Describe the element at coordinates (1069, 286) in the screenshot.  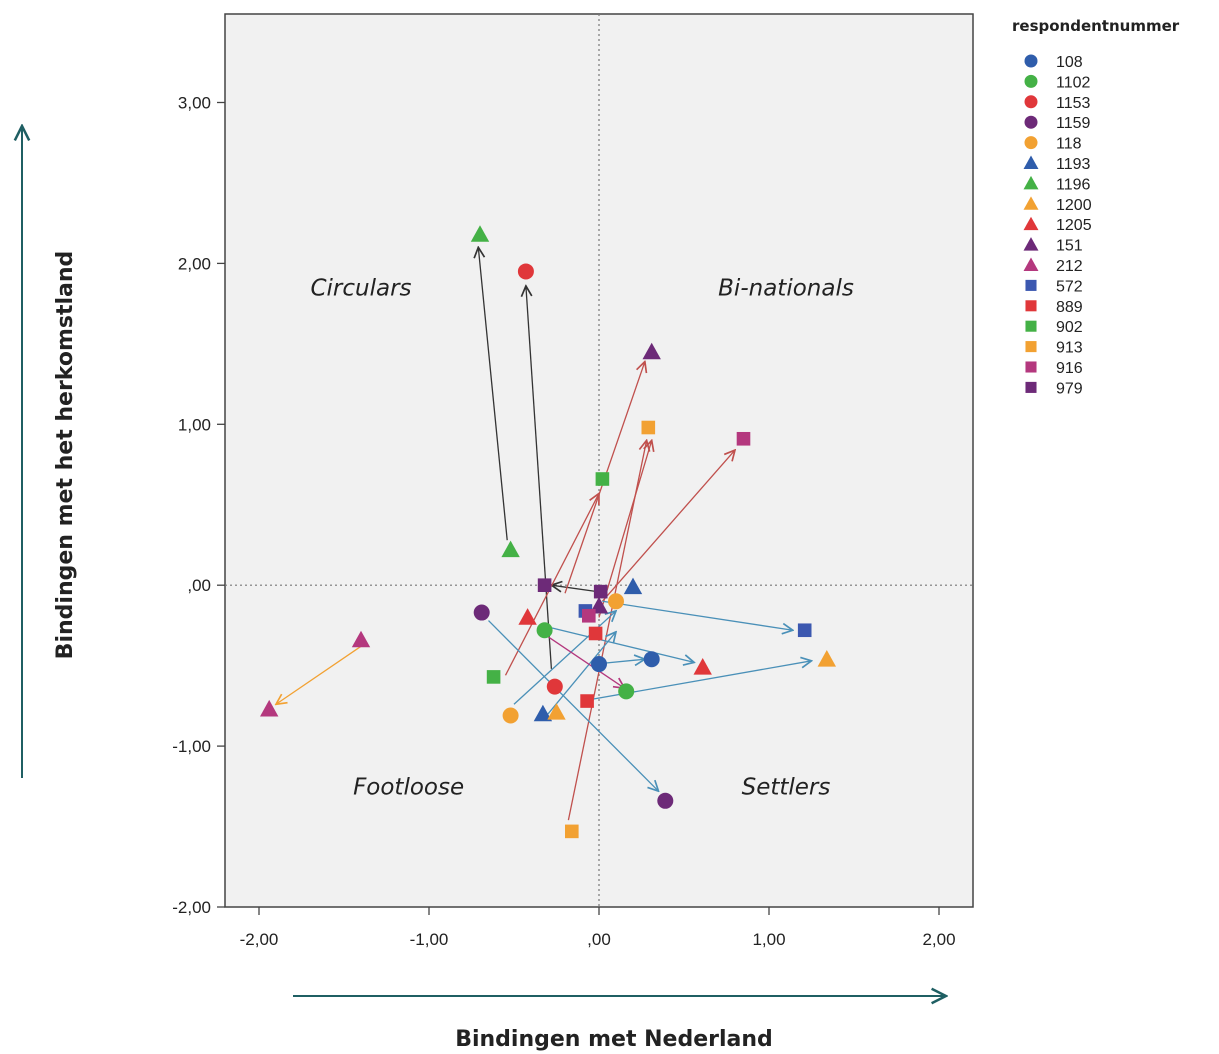
I see `legend-entry-label: 572` at that location.